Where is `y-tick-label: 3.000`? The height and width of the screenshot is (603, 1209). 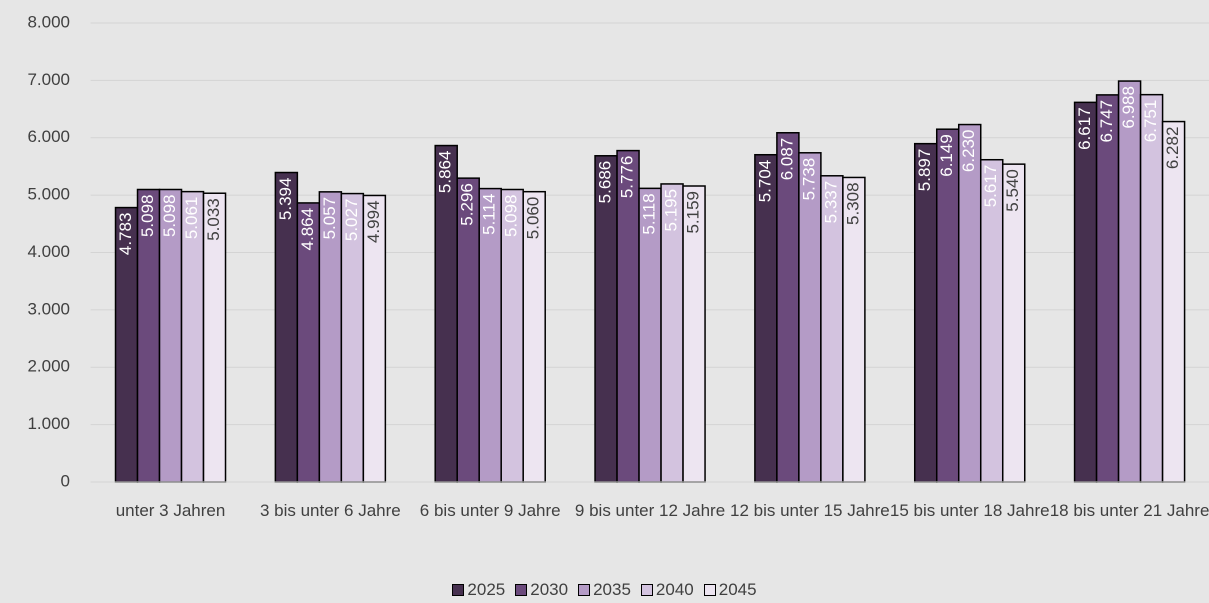
y-tick-label: 3.000 is located at coordinates (48, 308).